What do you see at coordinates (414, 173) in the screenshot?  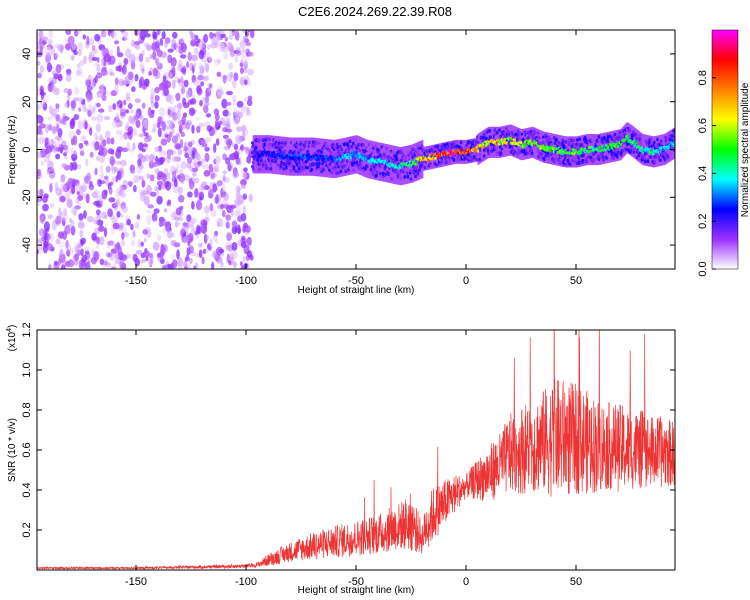 I see `signal-blob` at bounding box center [414, 173].